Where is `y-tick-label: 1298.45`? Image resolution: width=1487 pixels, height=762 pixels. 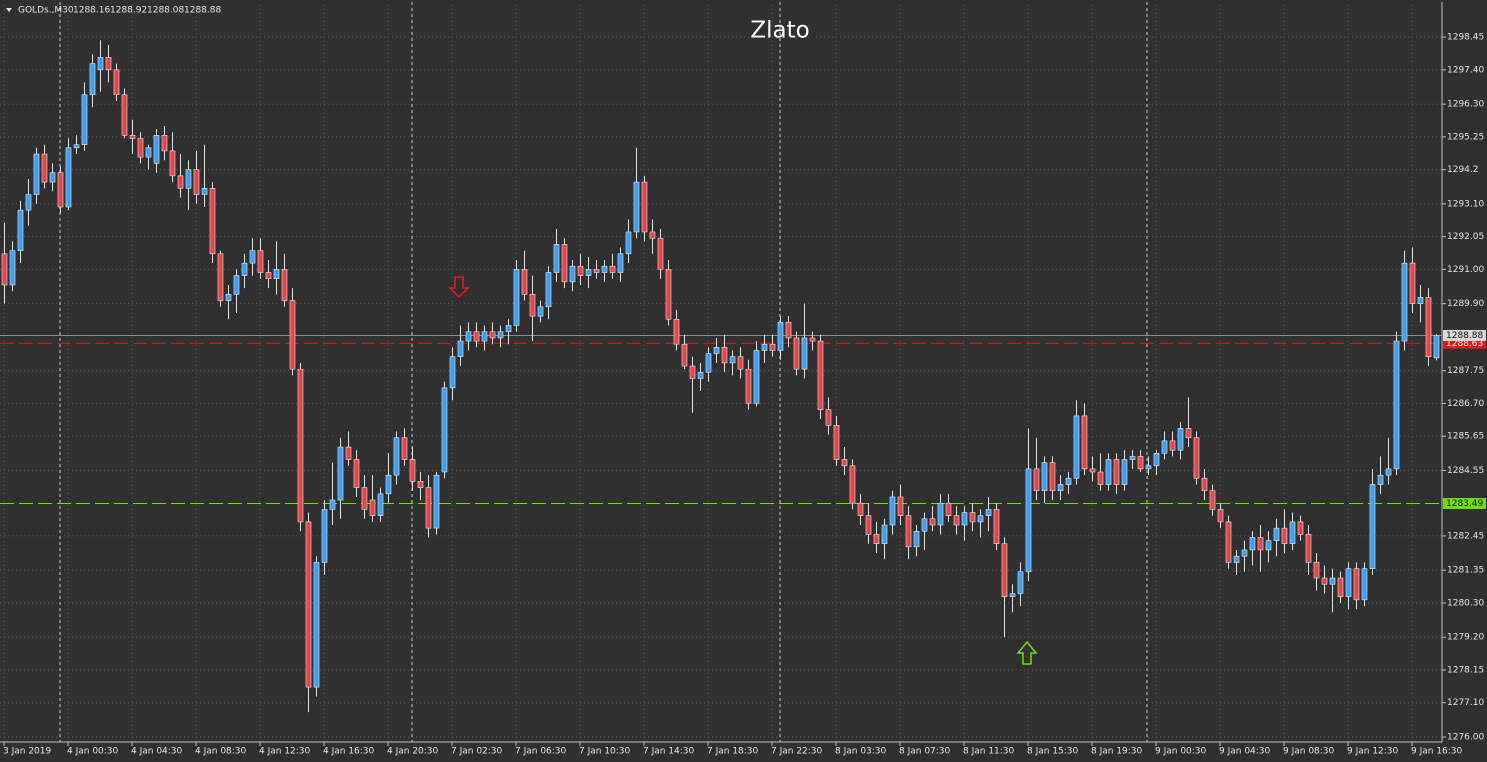 y-tick-label: 1298.45 is located at coordinates (1465, 38).